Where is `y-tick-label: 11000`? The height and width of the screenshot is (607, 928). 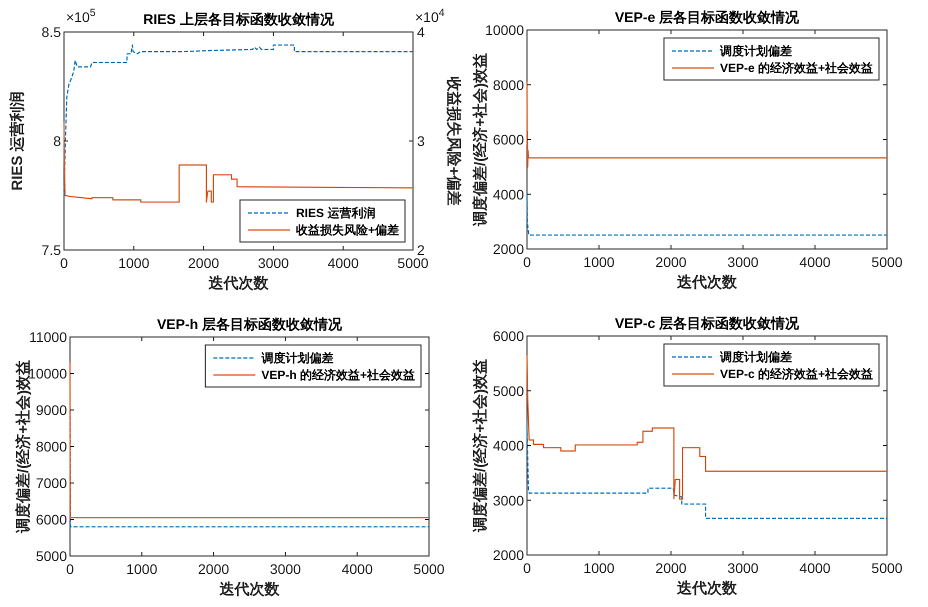
y-tick-label: 11000 is located at coordinates (48, 337).